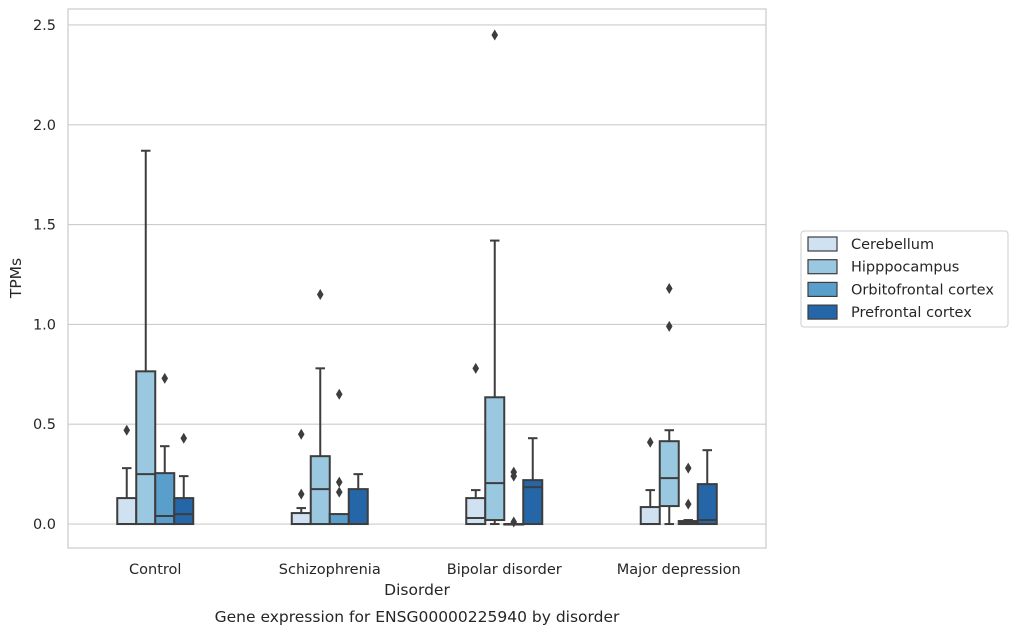 The image size is (1018, 634). Describe the element at coordinates (44, 226) in the screenshot. I see `y-tick-label: 1.5` at that location.